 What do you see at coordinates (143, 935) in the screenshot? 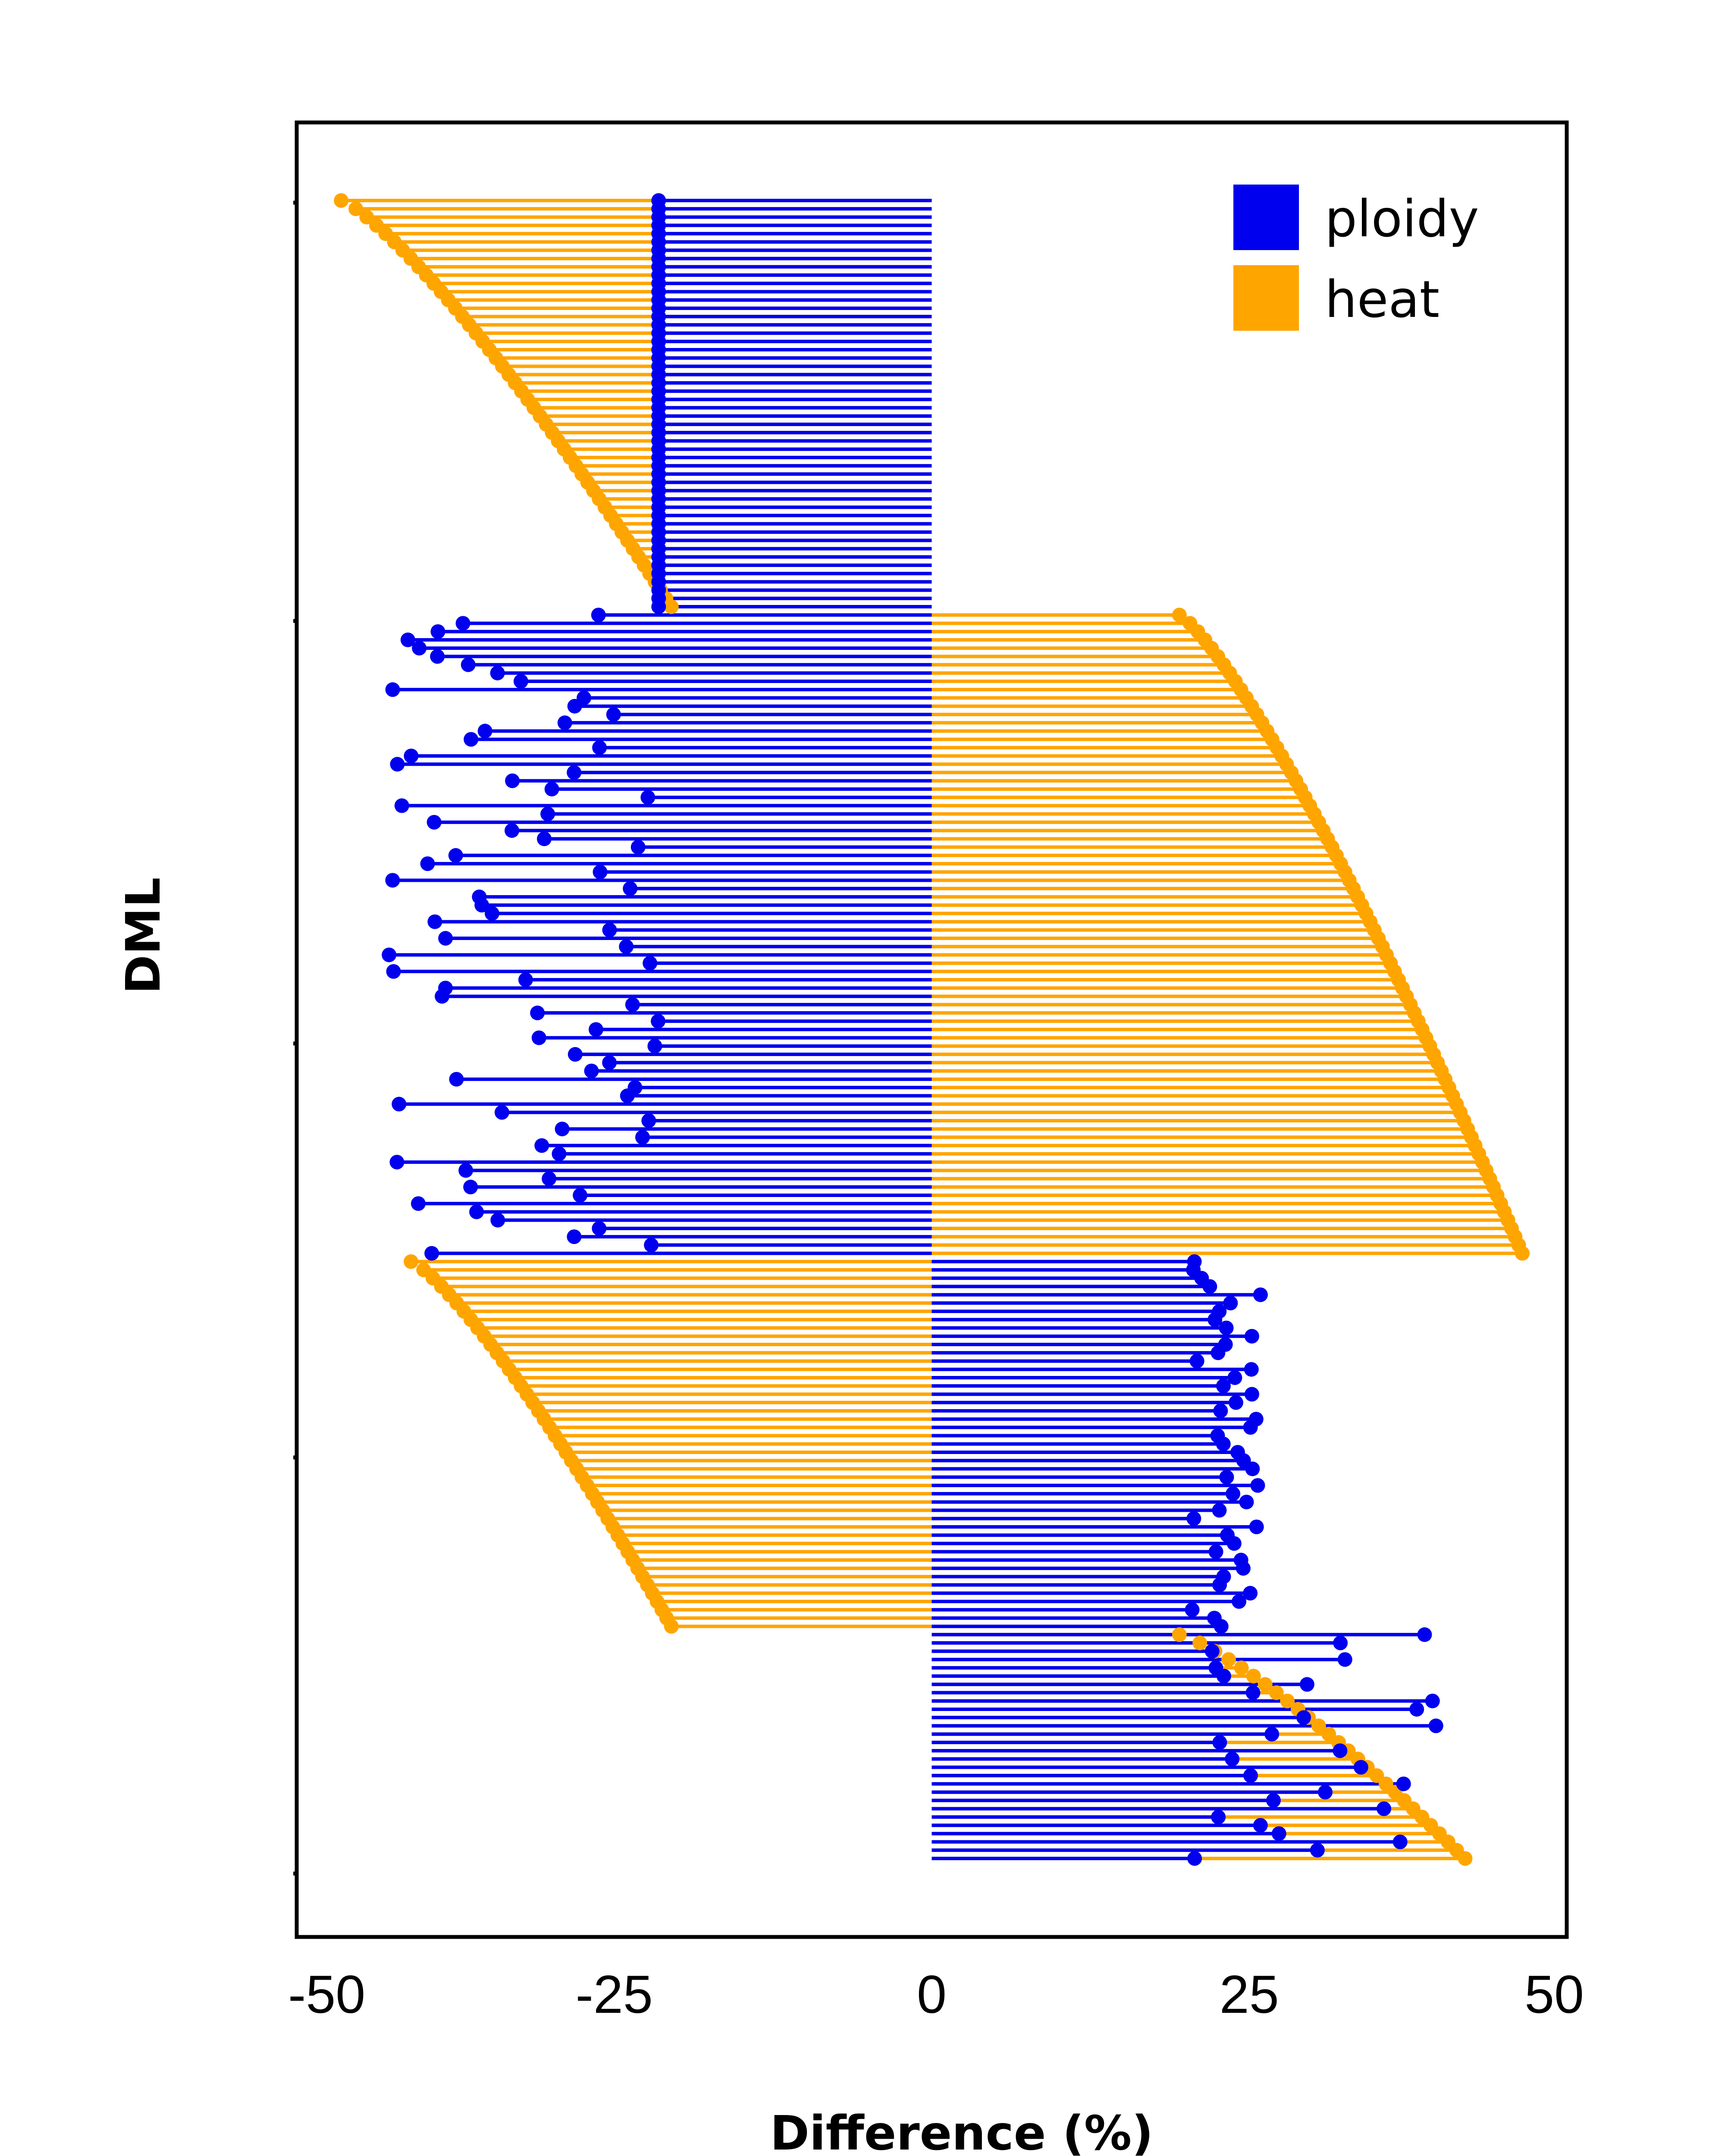
I see `y-axis-title: DML` at bounding box center [143, 935].